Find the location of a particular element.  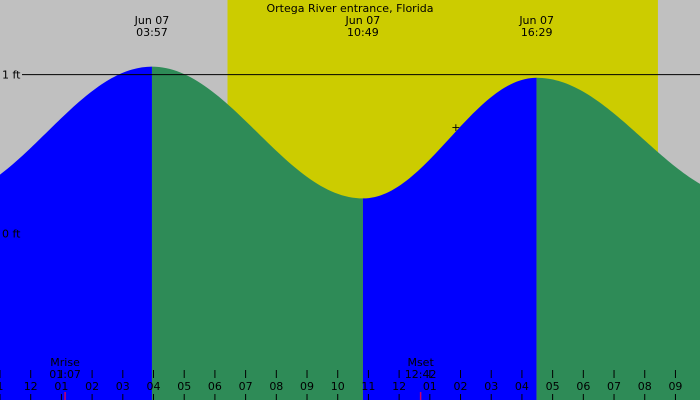

x-tick-label: 1 is located at coordinates (2, 386).